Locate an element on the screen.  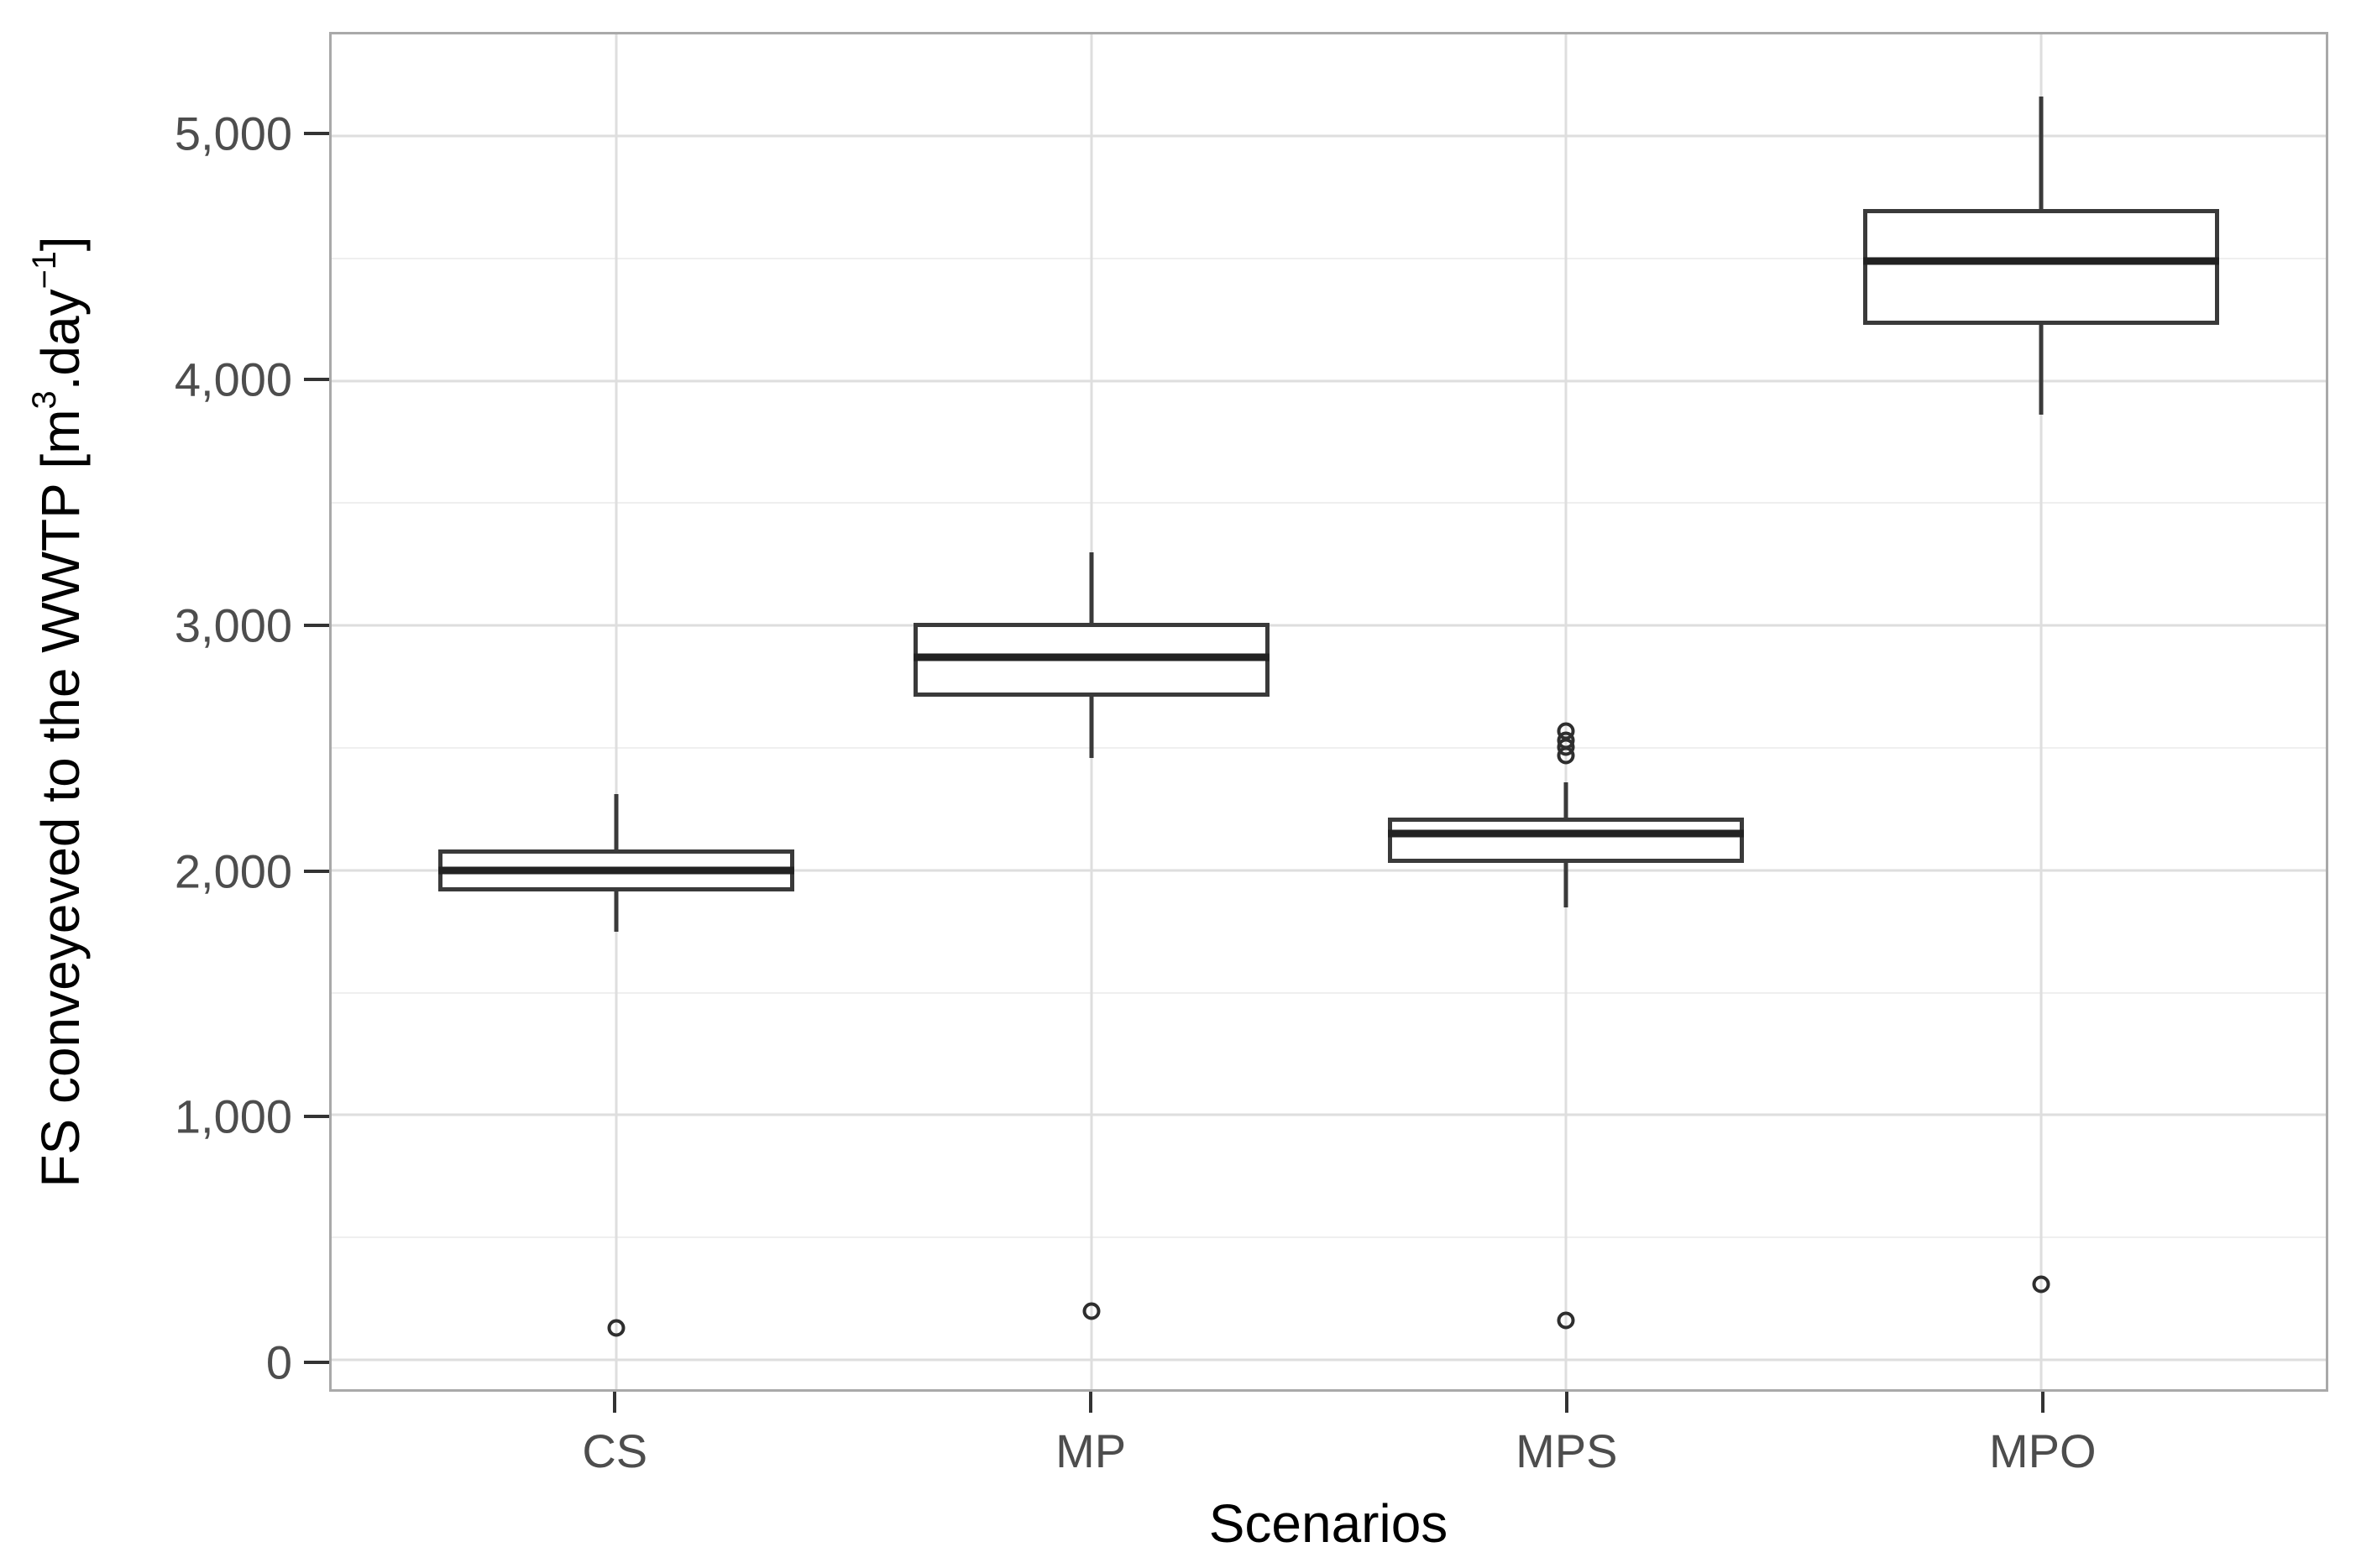
y-tick-label: 1,000 is located at coordinates (233, 1117).